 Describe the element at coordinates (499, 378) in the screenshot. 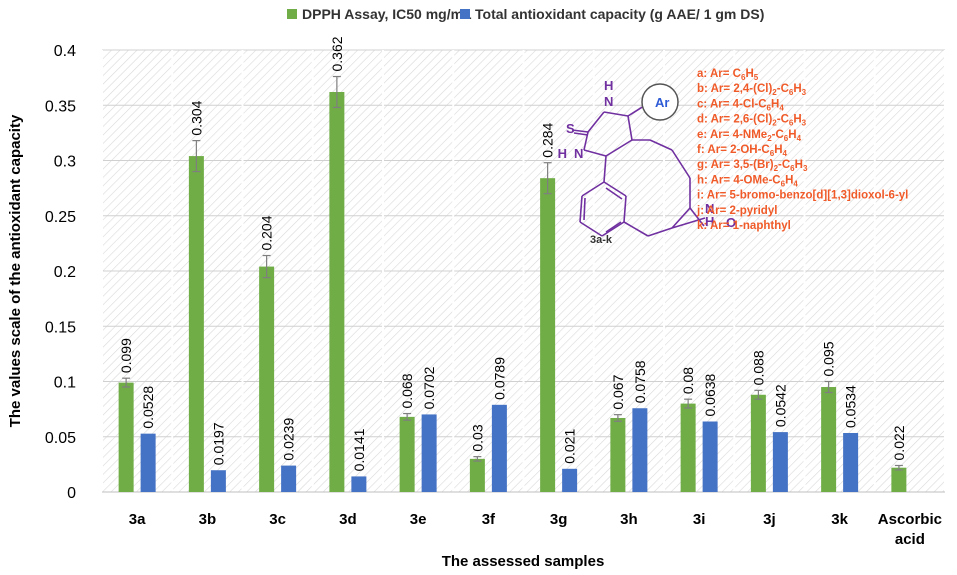

I see `data-label: 0.0789` at that location.